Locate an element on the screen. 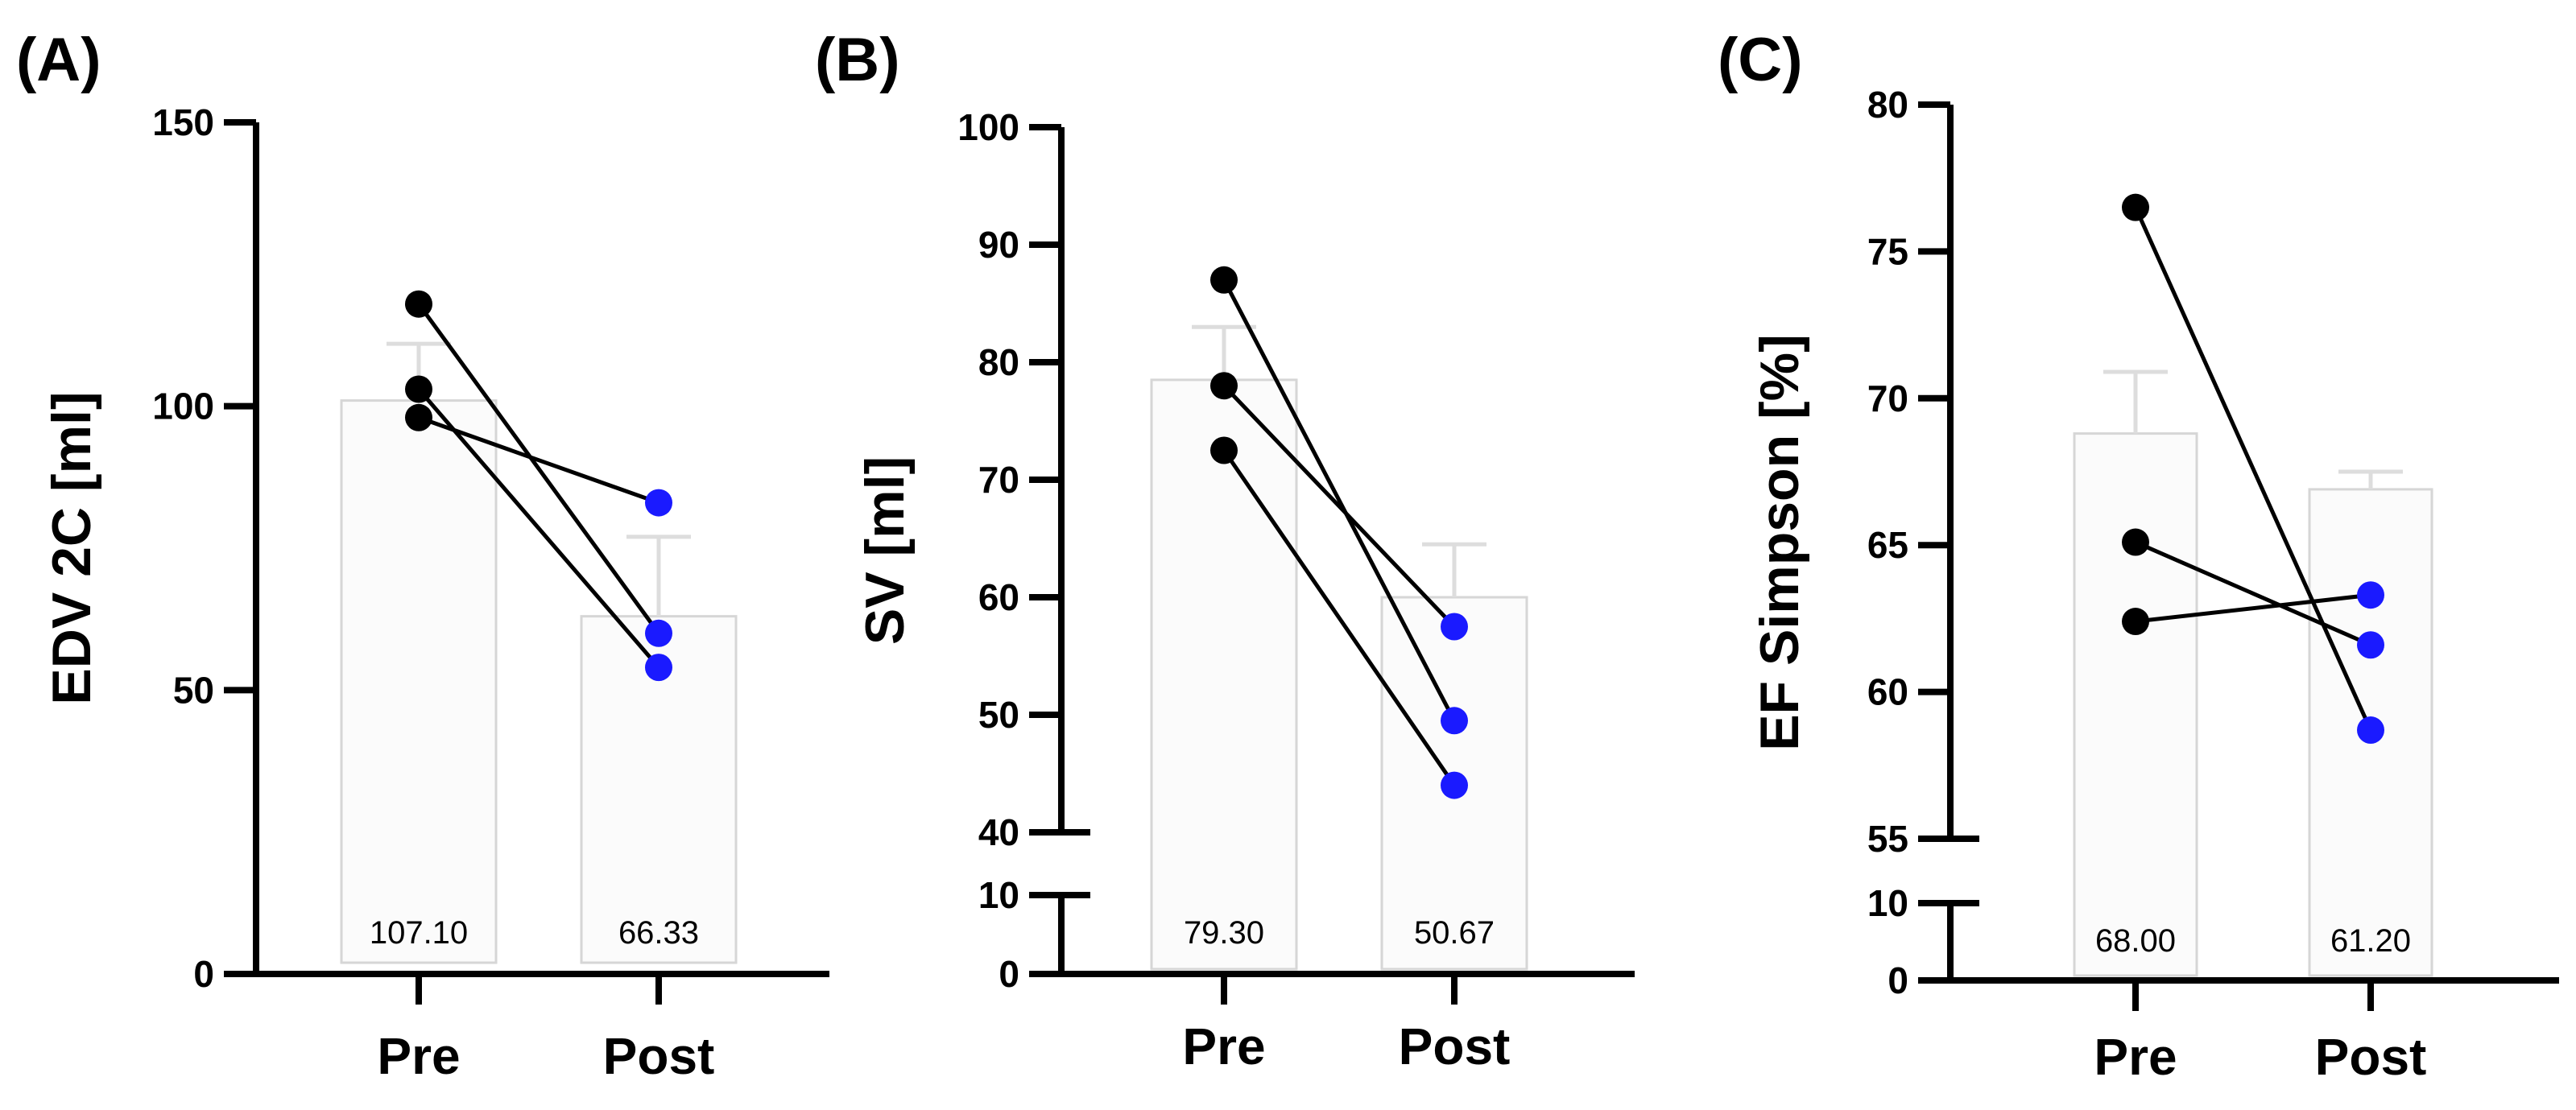 This screenshot has height=1110, width=2576. bar-value-label: 61.20 is located at coordinates (2370, 941).